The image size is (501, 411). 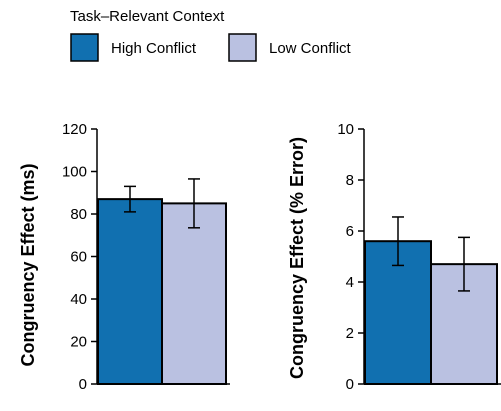 What do you see at coordinates (310, 48) in the screenshot?
I see `legend-label-low-conflict: Low Conflict` at bounding box center [310, 48].